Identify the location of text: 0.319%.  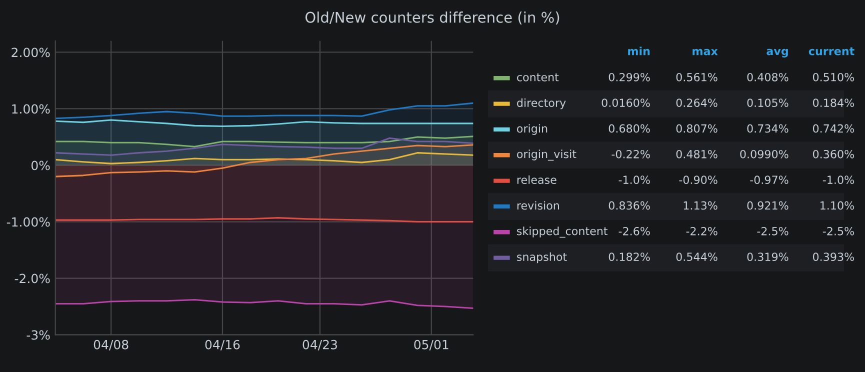
(767, 257).